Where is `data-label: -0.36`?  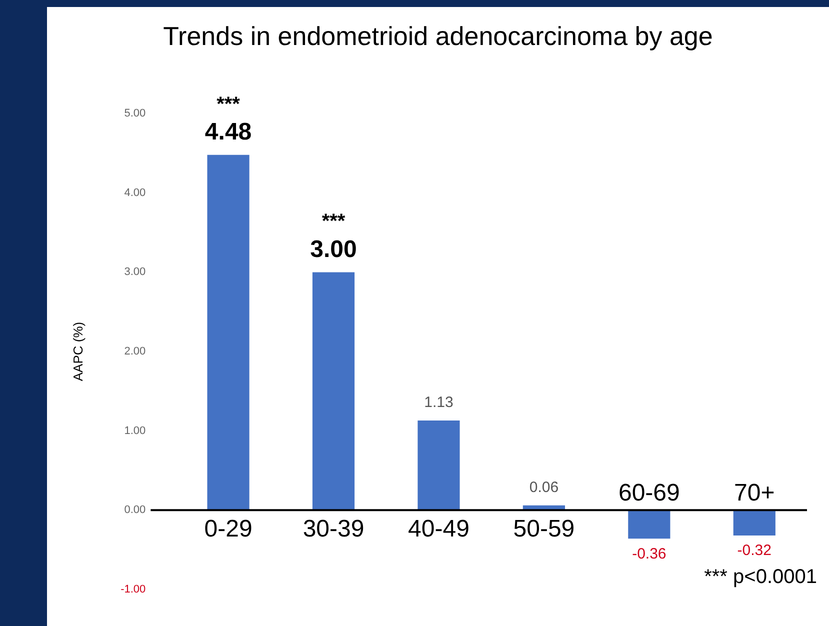
data-label: -0.36 is located at coordinates (649, 553).